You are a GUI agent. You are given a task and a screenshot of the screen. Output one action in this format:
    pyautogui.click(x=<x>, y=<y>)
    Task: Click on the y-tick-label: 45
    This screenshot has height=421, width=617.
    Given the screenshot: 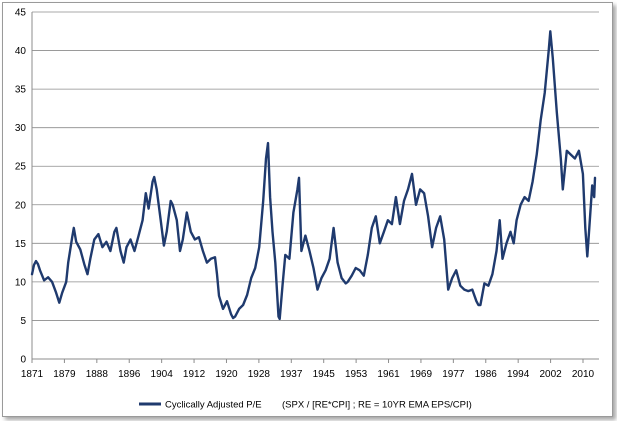 What is the action you would take?
    pyautogui.click(x=21, y=13)
    